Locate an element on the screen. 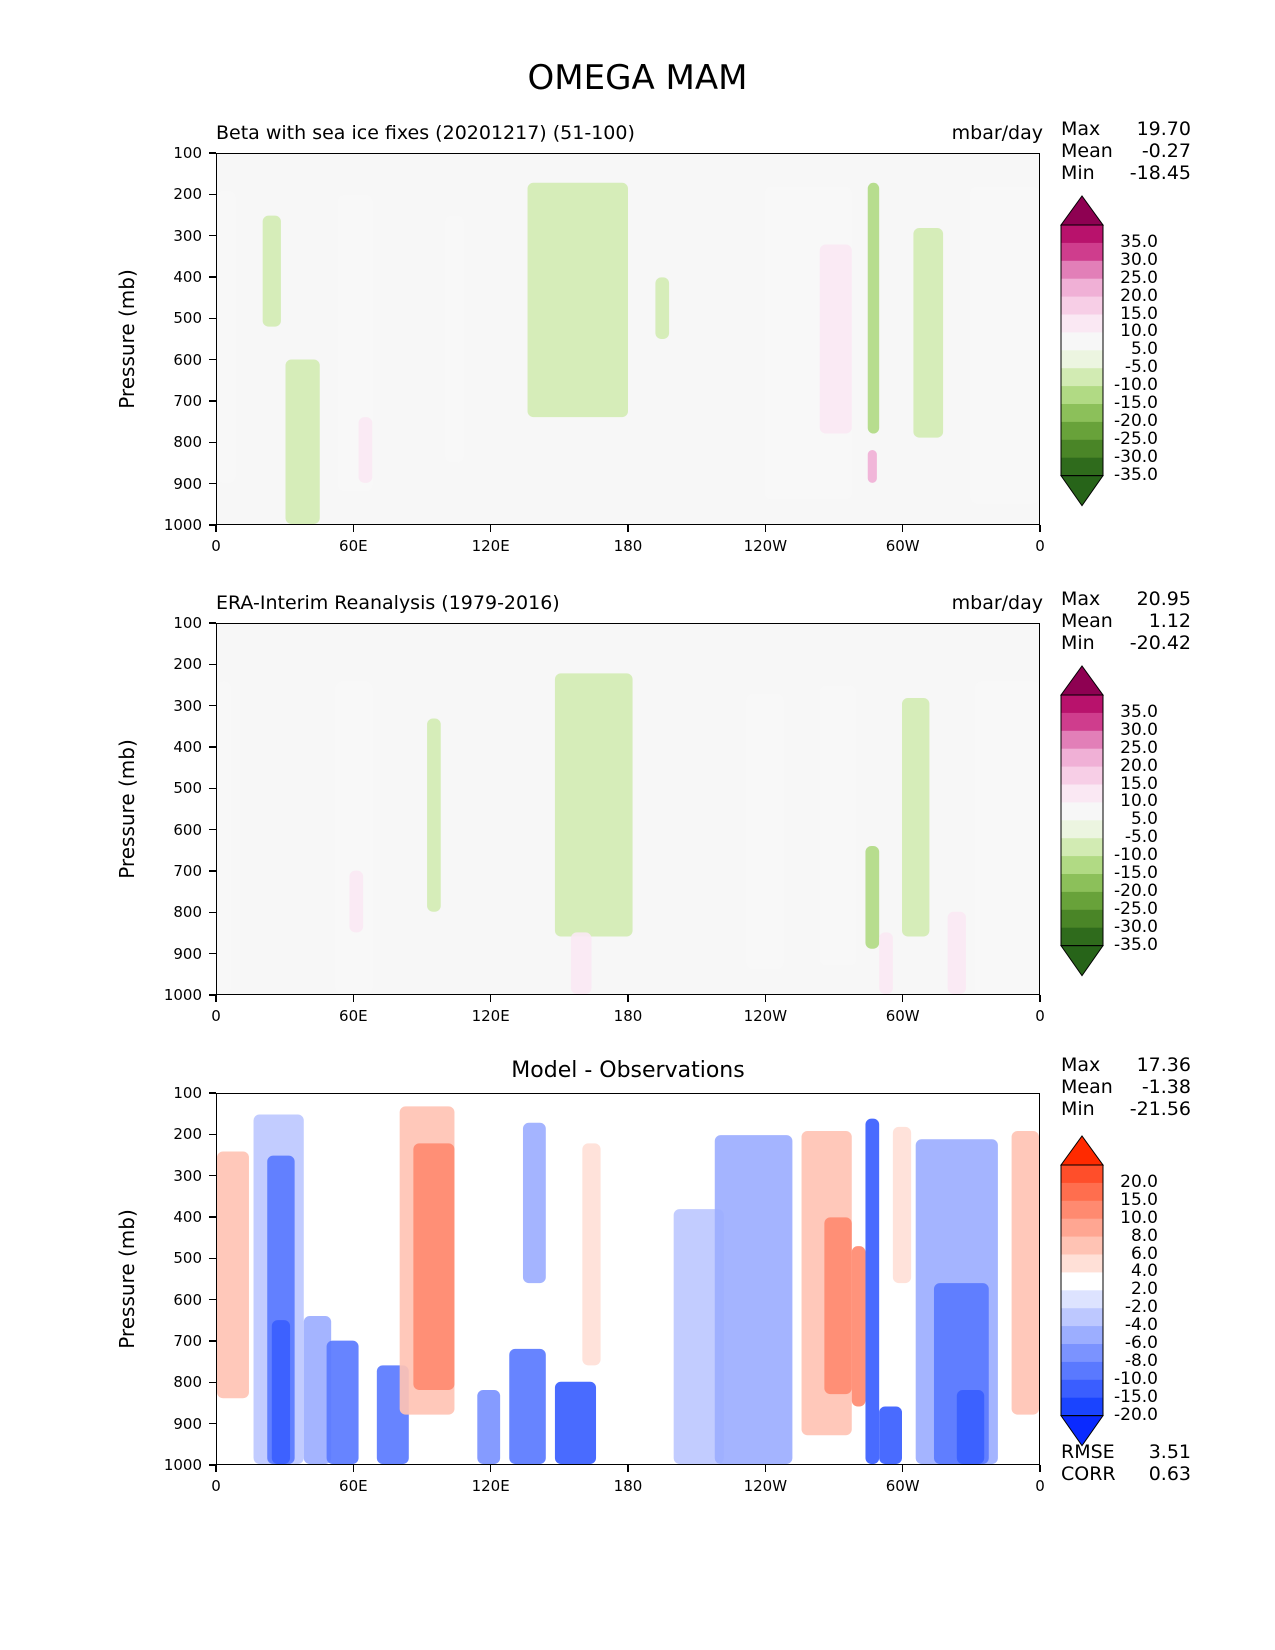 Image resolution: width=1275 pixels, height=1650 pixels. colorbar-tick-label: 35.0 is located at coordinates (1139, 711).